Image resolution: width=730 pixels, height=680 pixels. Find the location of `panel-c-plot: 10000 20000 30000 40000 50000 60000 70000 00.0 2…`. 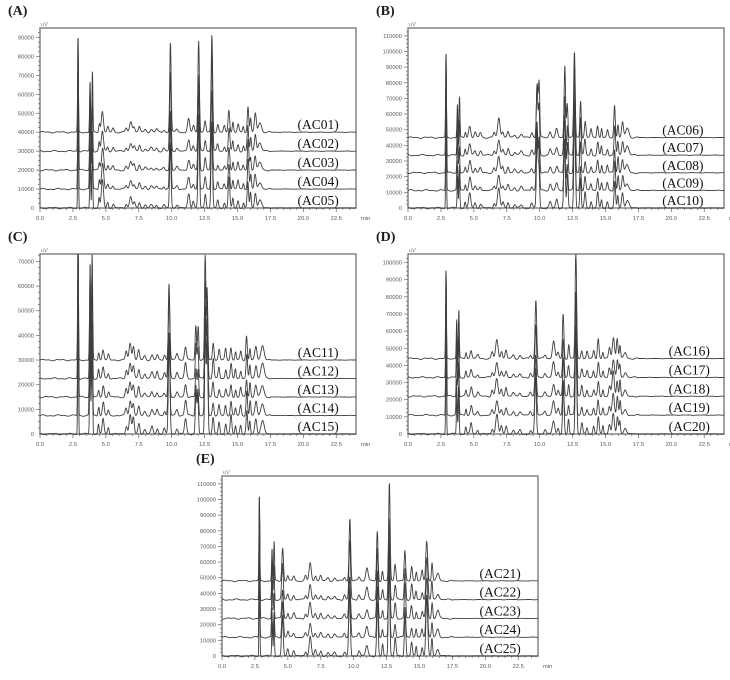

panel-c-plot: 10000 20000 30000 40000 50000 60000 70000 00.0 2… is located at coordinates (194, 348).